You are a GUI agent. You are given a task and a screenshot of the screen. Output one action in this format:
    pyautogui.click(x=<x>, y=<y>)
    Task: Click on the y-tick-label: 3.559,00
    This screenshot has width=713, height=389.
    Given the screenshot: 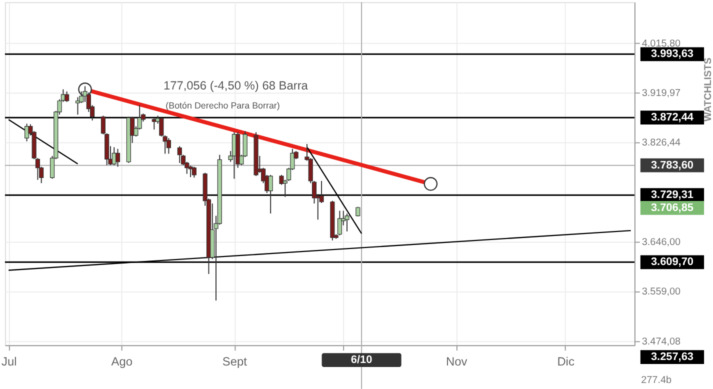 What is the action you would take?
    pyautogui.click(x=662, y=292)
    